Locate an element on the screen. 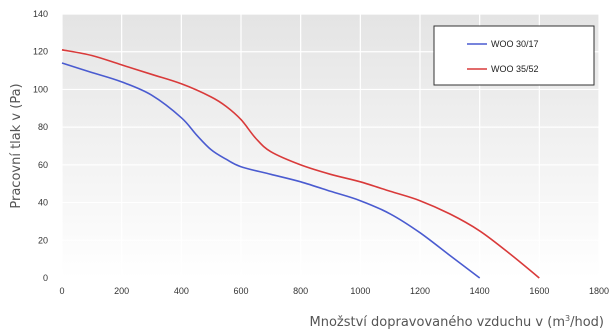  x-tick-label: 600 is located at coordinates (240, 291).